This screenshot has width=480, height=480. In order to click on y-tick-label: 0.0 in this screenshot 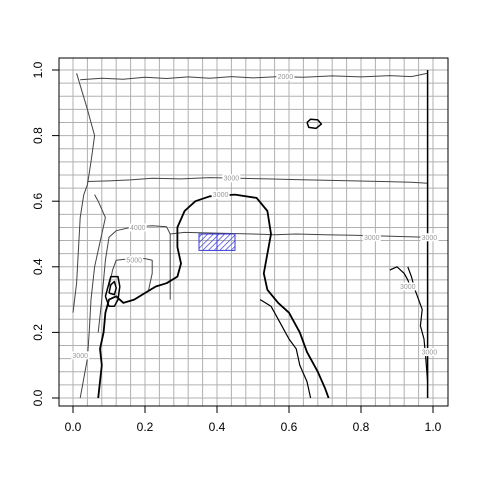, I will do `click(38, 397)`.